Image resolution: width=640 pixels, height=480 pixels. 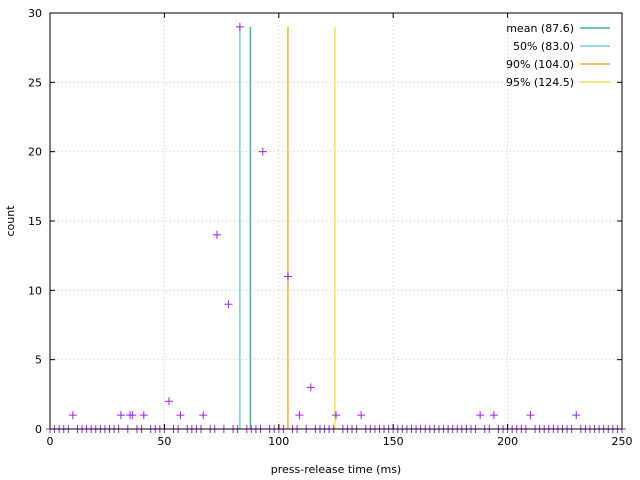 I want to click on y-tick-label: 0, so click(x=38, y=429).